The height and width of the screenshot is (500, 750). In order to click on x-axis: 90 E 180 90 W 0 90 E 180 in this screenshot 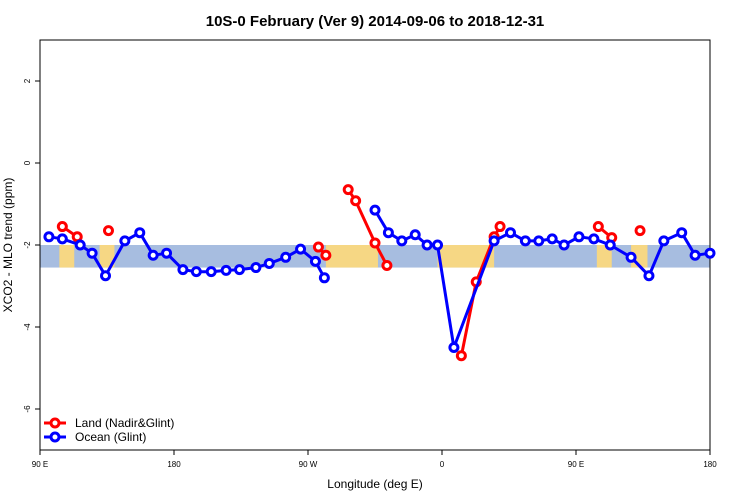, I will do `click(374, 459)`.